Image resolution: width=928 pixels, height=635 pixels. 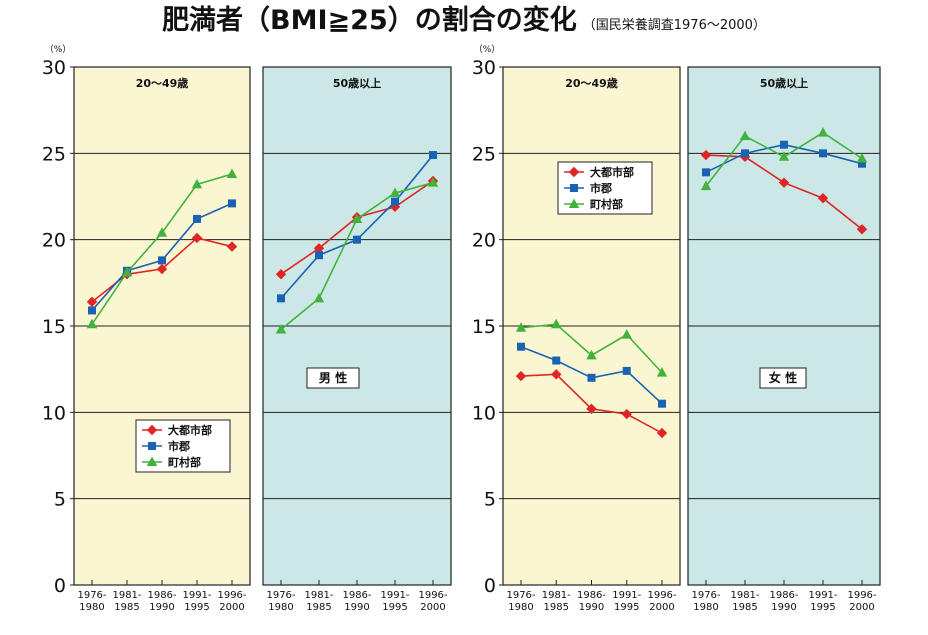 What do you see at coordinates (369, 20) in the screenshot?
I see `chart-title-main: 肥満者（BMI≧25）の割合の変化` at bounding box center [369, 20].